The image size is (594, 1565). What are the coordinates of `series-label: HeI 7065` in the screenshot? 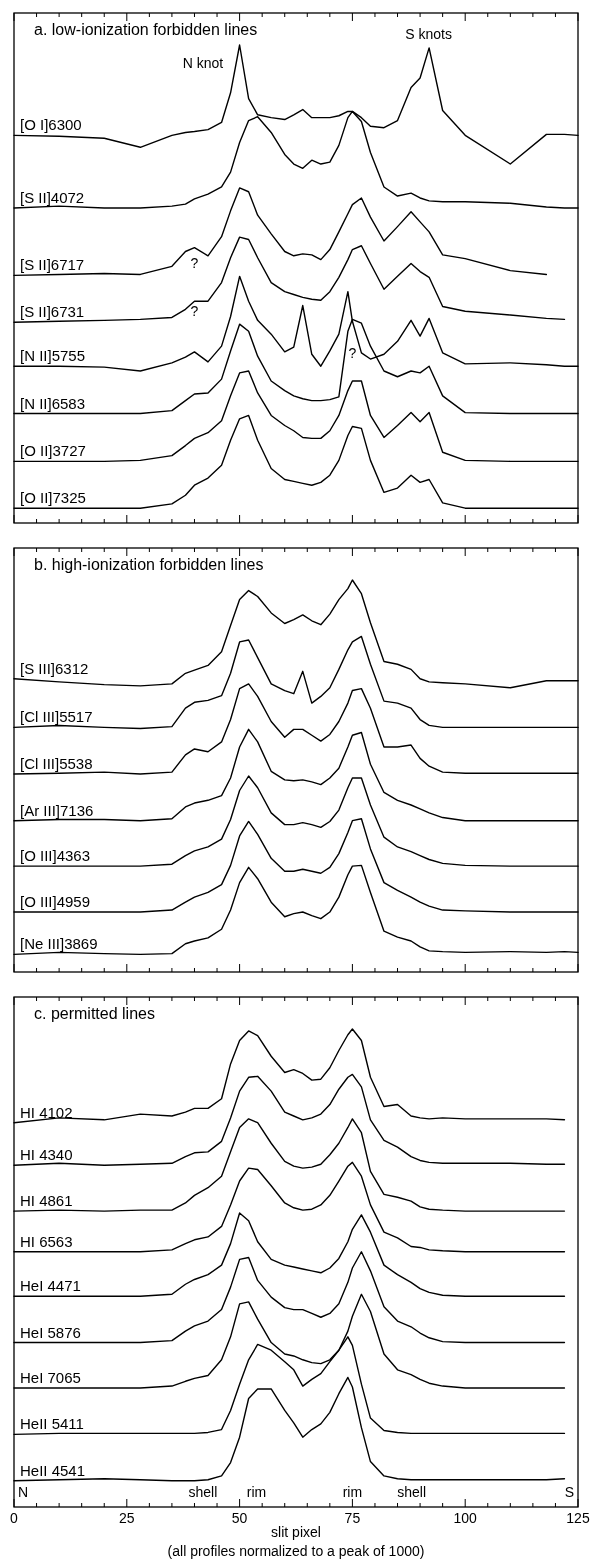 It's located at (50, 1377).